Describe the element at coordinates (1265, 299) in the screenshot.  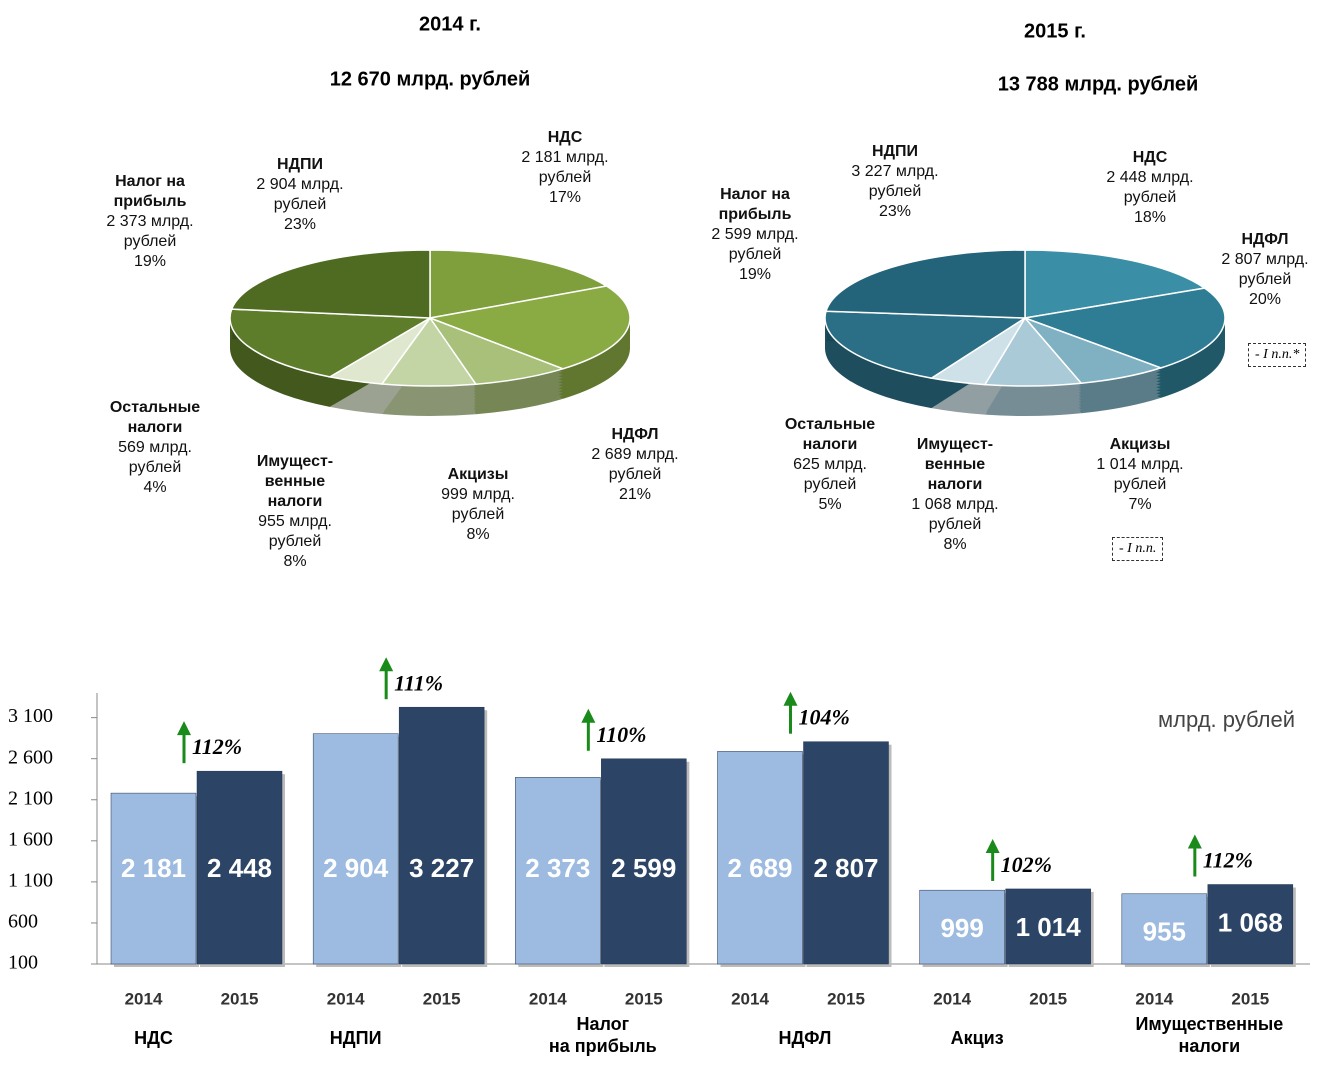
I see `slice-share: 20%` at that location.